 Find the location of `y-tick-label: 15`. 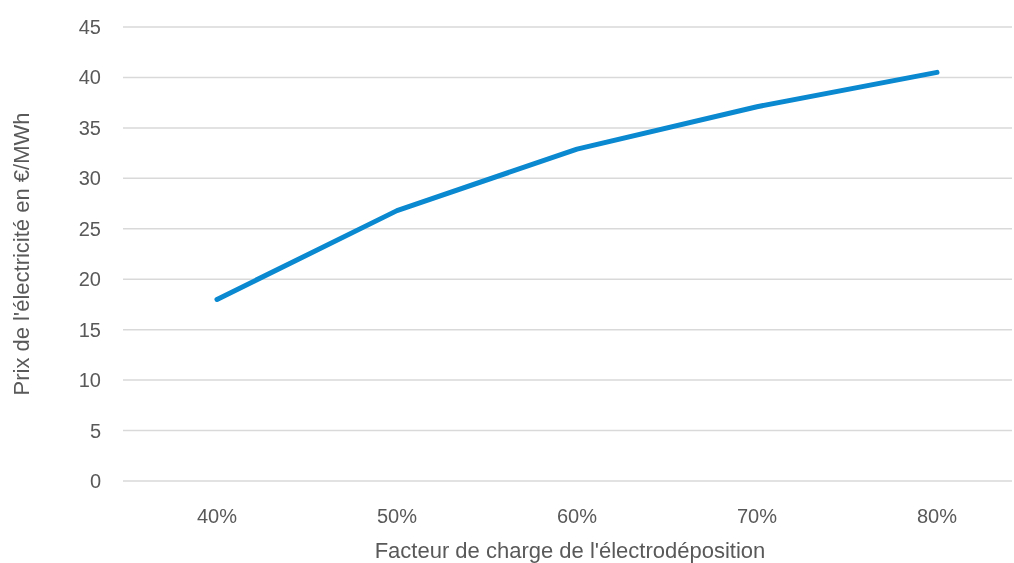

y-tick-label: 15 is located at coordinates (89, 329).